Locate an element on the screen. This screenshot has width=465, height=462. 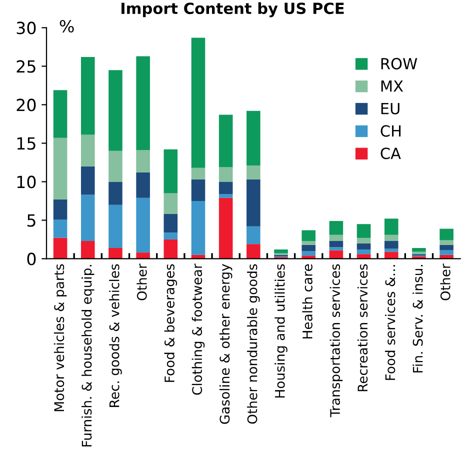
x-tick-label: Transportation services is located at coordinates (336, 341).